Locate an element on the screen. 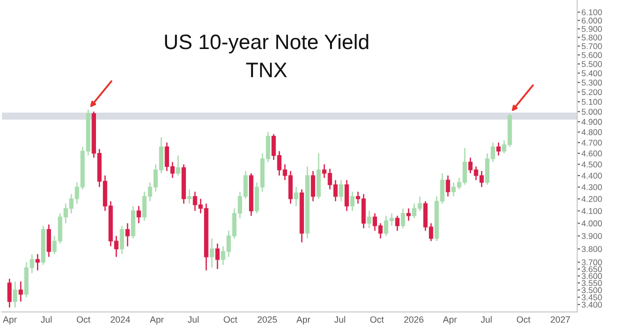  y-tick-label: 4.600 is located at coordinates (592, 153).